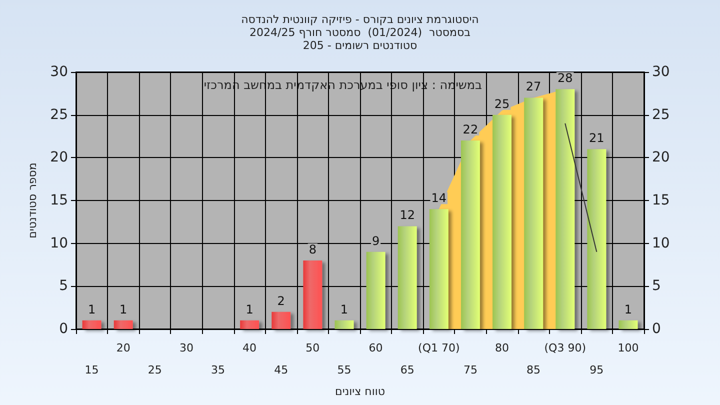 The width and height of the screenshot is (720, 405). Describe the element at coordinates (344, 370) in the screenshot. I see `x-tick-label: 55` at that location.